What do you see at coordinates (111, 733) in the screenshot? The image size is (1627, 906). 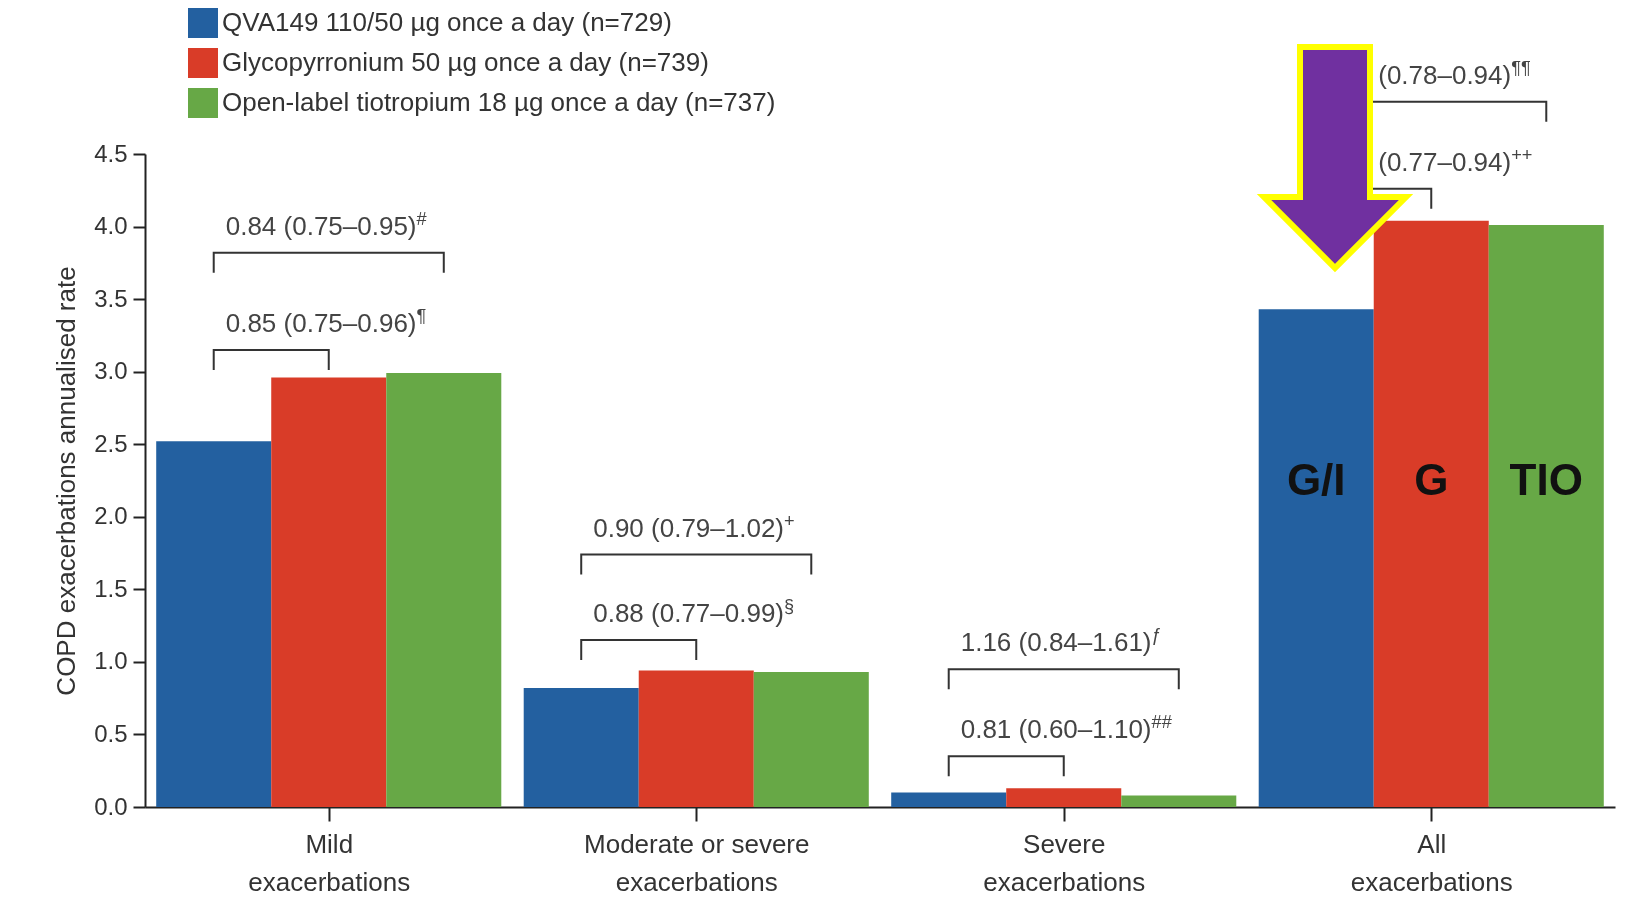 I see `y-tick-label: 0.5` at bounding box center [111, 733].